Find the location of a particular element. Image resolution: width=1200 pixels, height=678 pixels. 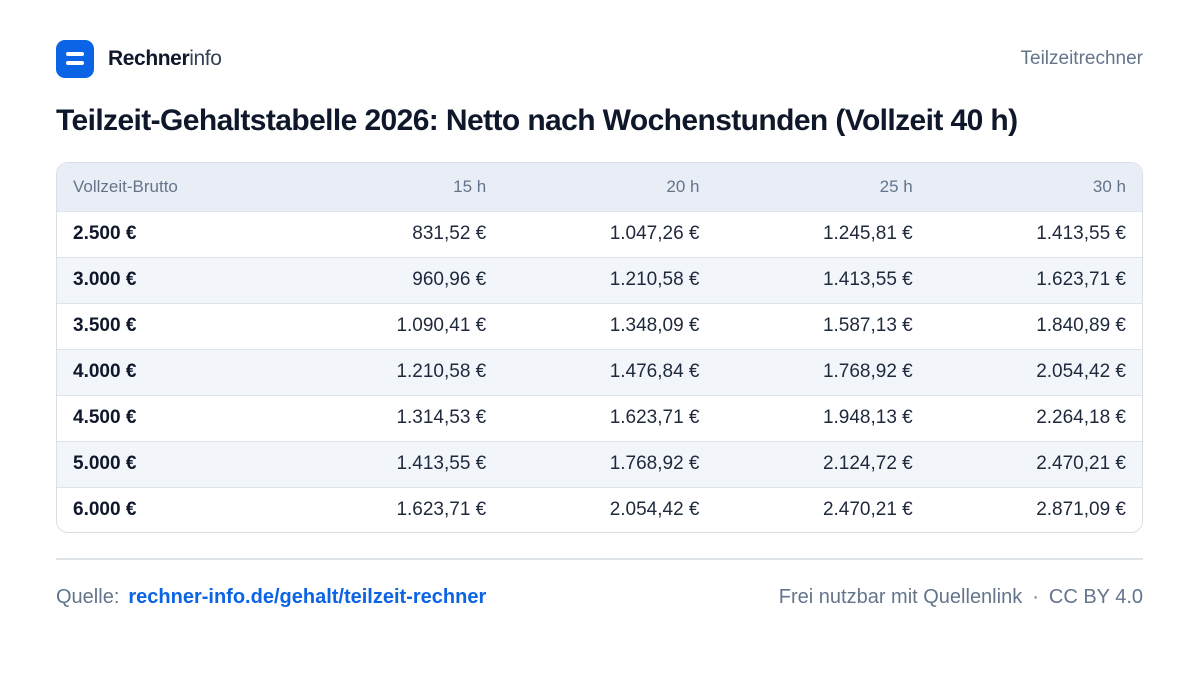

gross-salary-cell: 4.500 € is located at coordinates (105, 417).